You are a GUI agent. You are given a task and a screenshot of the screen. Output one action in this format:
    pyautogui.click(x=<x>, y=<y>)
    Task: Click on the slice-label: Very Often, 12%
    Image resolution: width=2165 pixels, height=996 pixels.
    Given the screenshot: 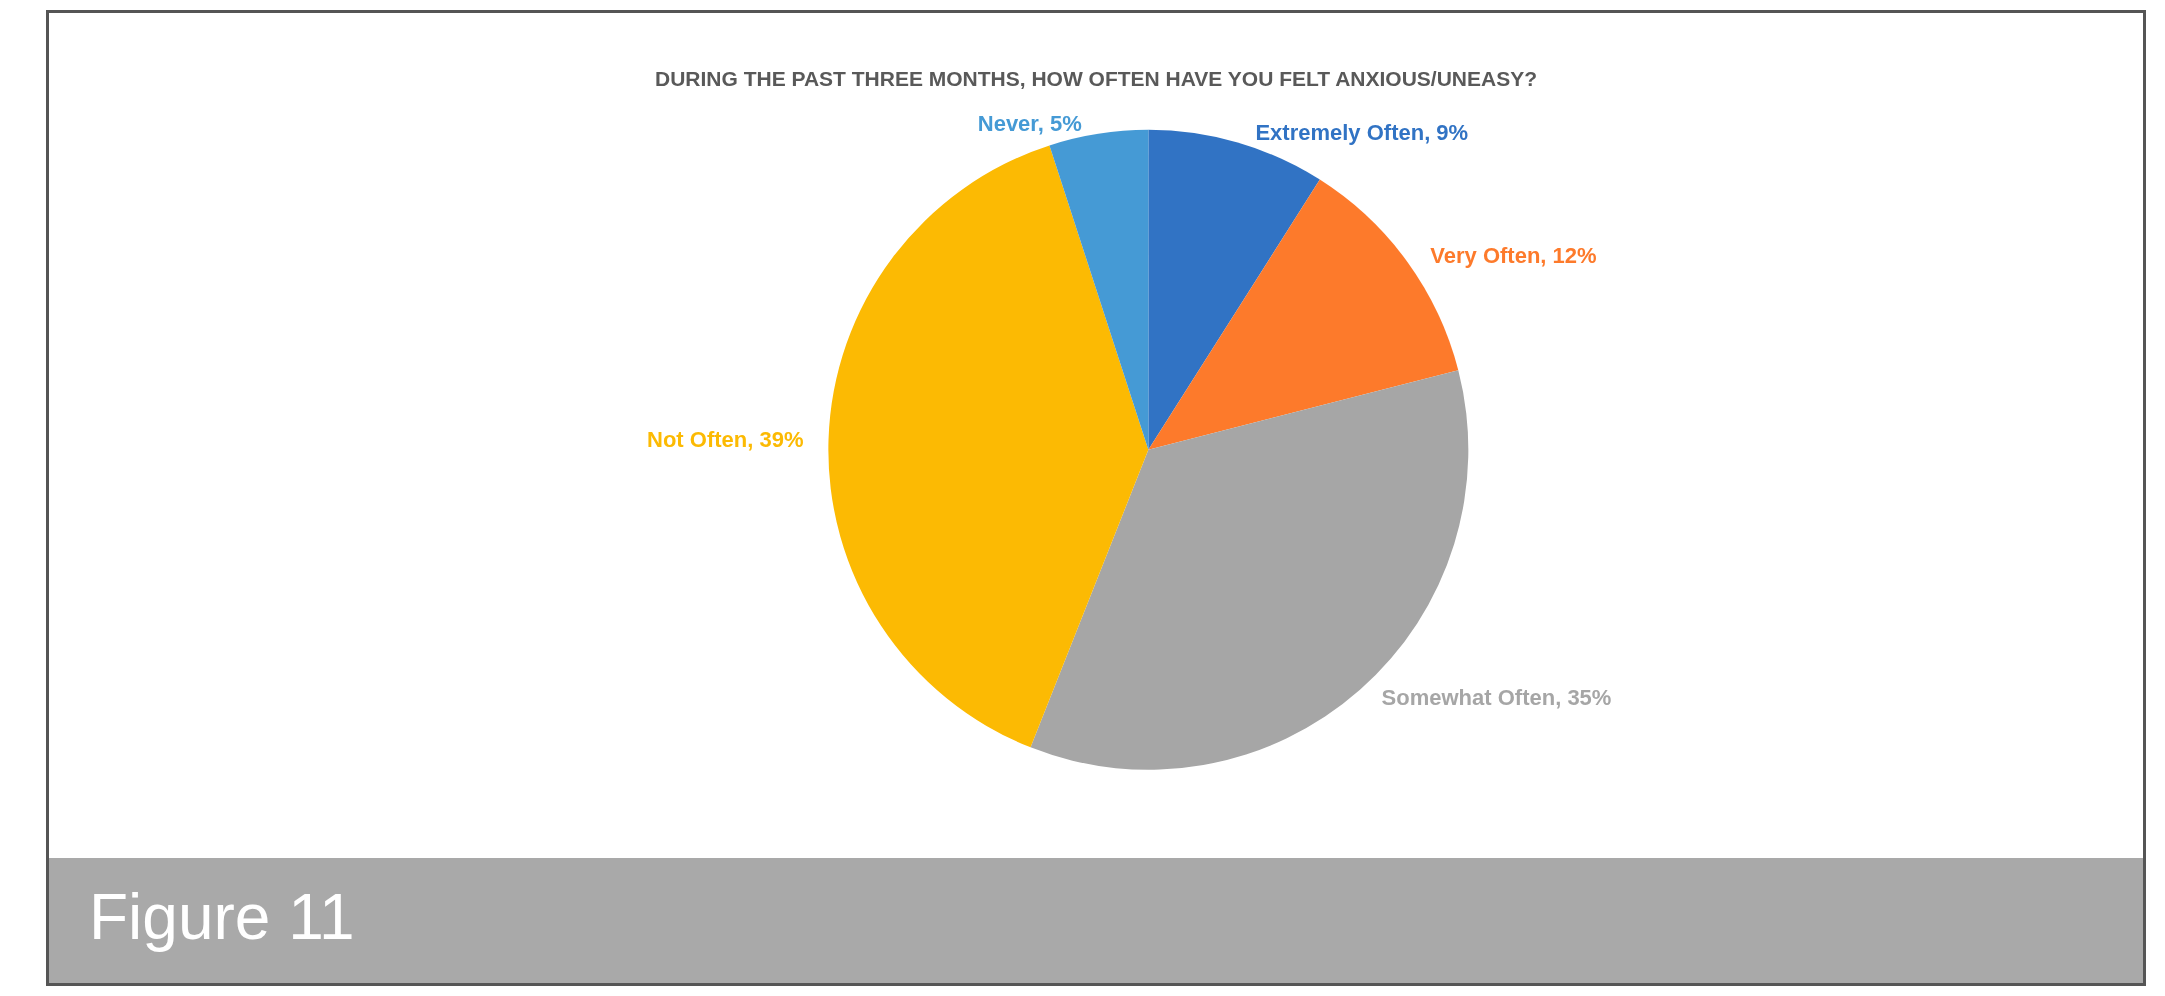 What is the action you would take?
    pyautogui.click(x=1513, y=256)
    